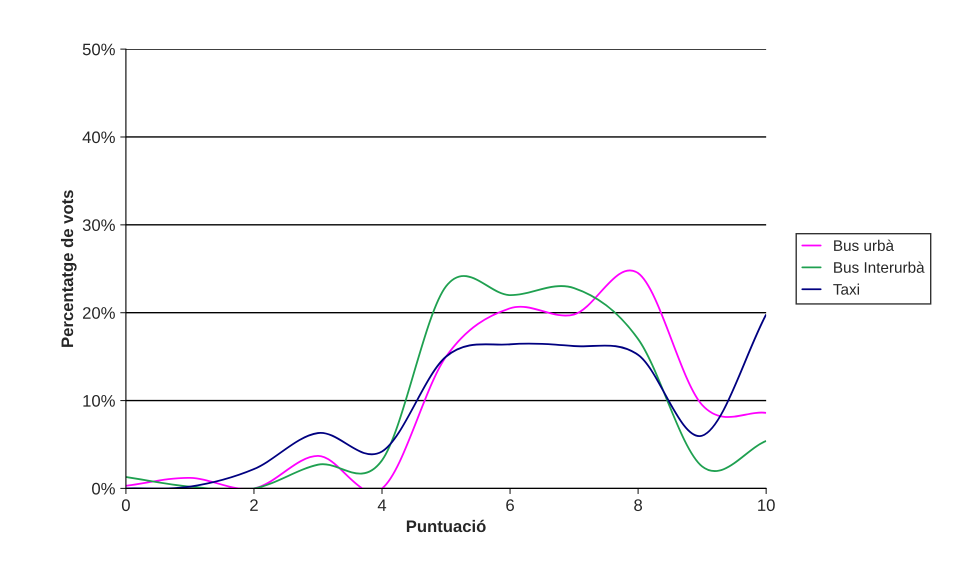 The width and height of the screenshot is (976, 578). I want to click on x-tick-label: 2, so click(254, 505).